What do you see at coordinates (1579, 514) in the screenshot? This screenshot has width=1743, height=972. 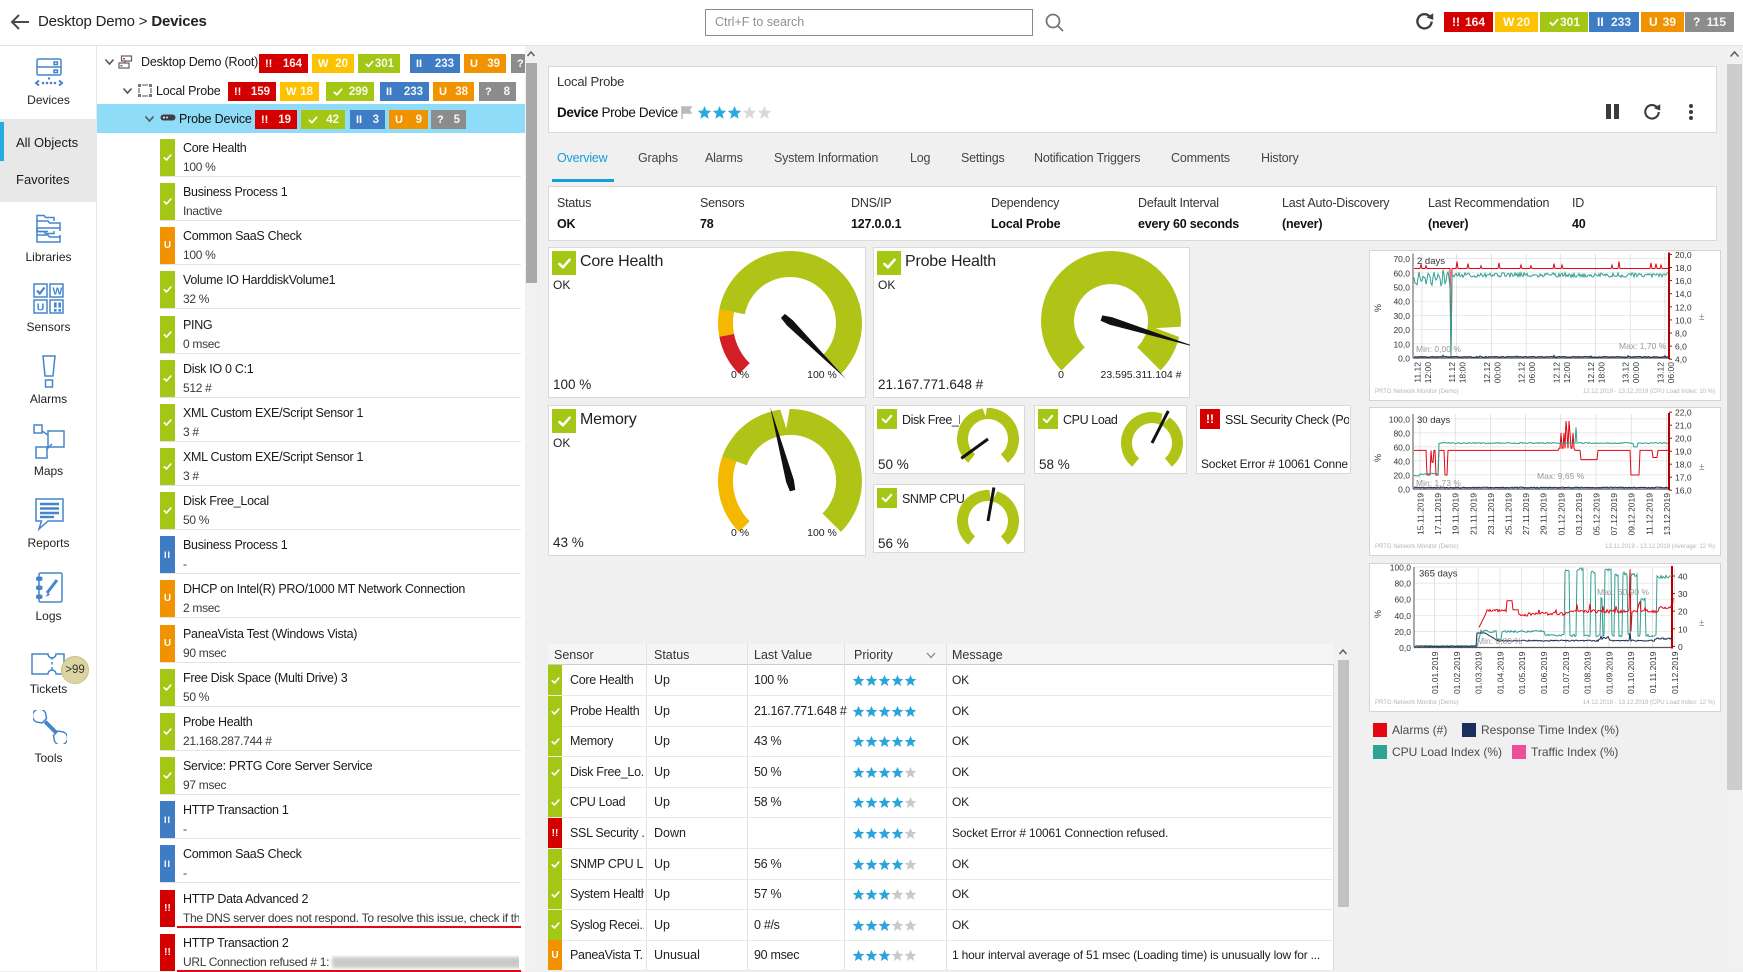 I see `svg-text: 03.12.2019` at bounding box center [1579, 514].